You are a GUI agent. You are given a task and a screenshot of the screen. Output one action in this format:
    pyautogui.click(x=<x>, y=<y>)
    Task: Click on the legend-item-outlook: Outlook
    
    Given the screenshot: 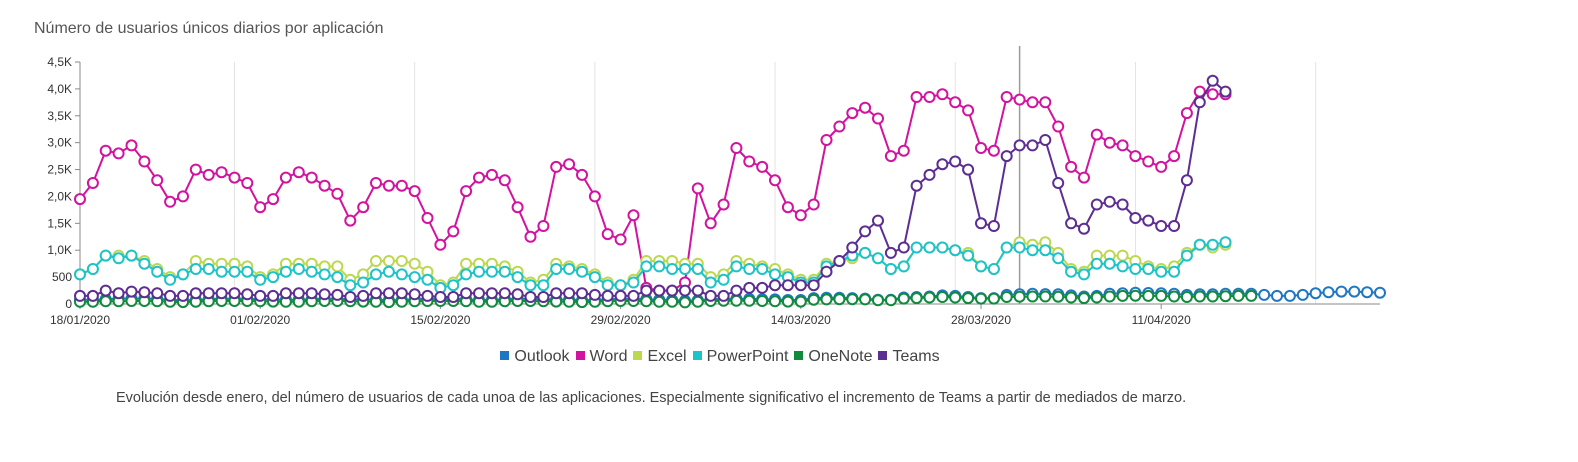 What is the action you would take?
    pyautogui.click(x=535, y=357)
    